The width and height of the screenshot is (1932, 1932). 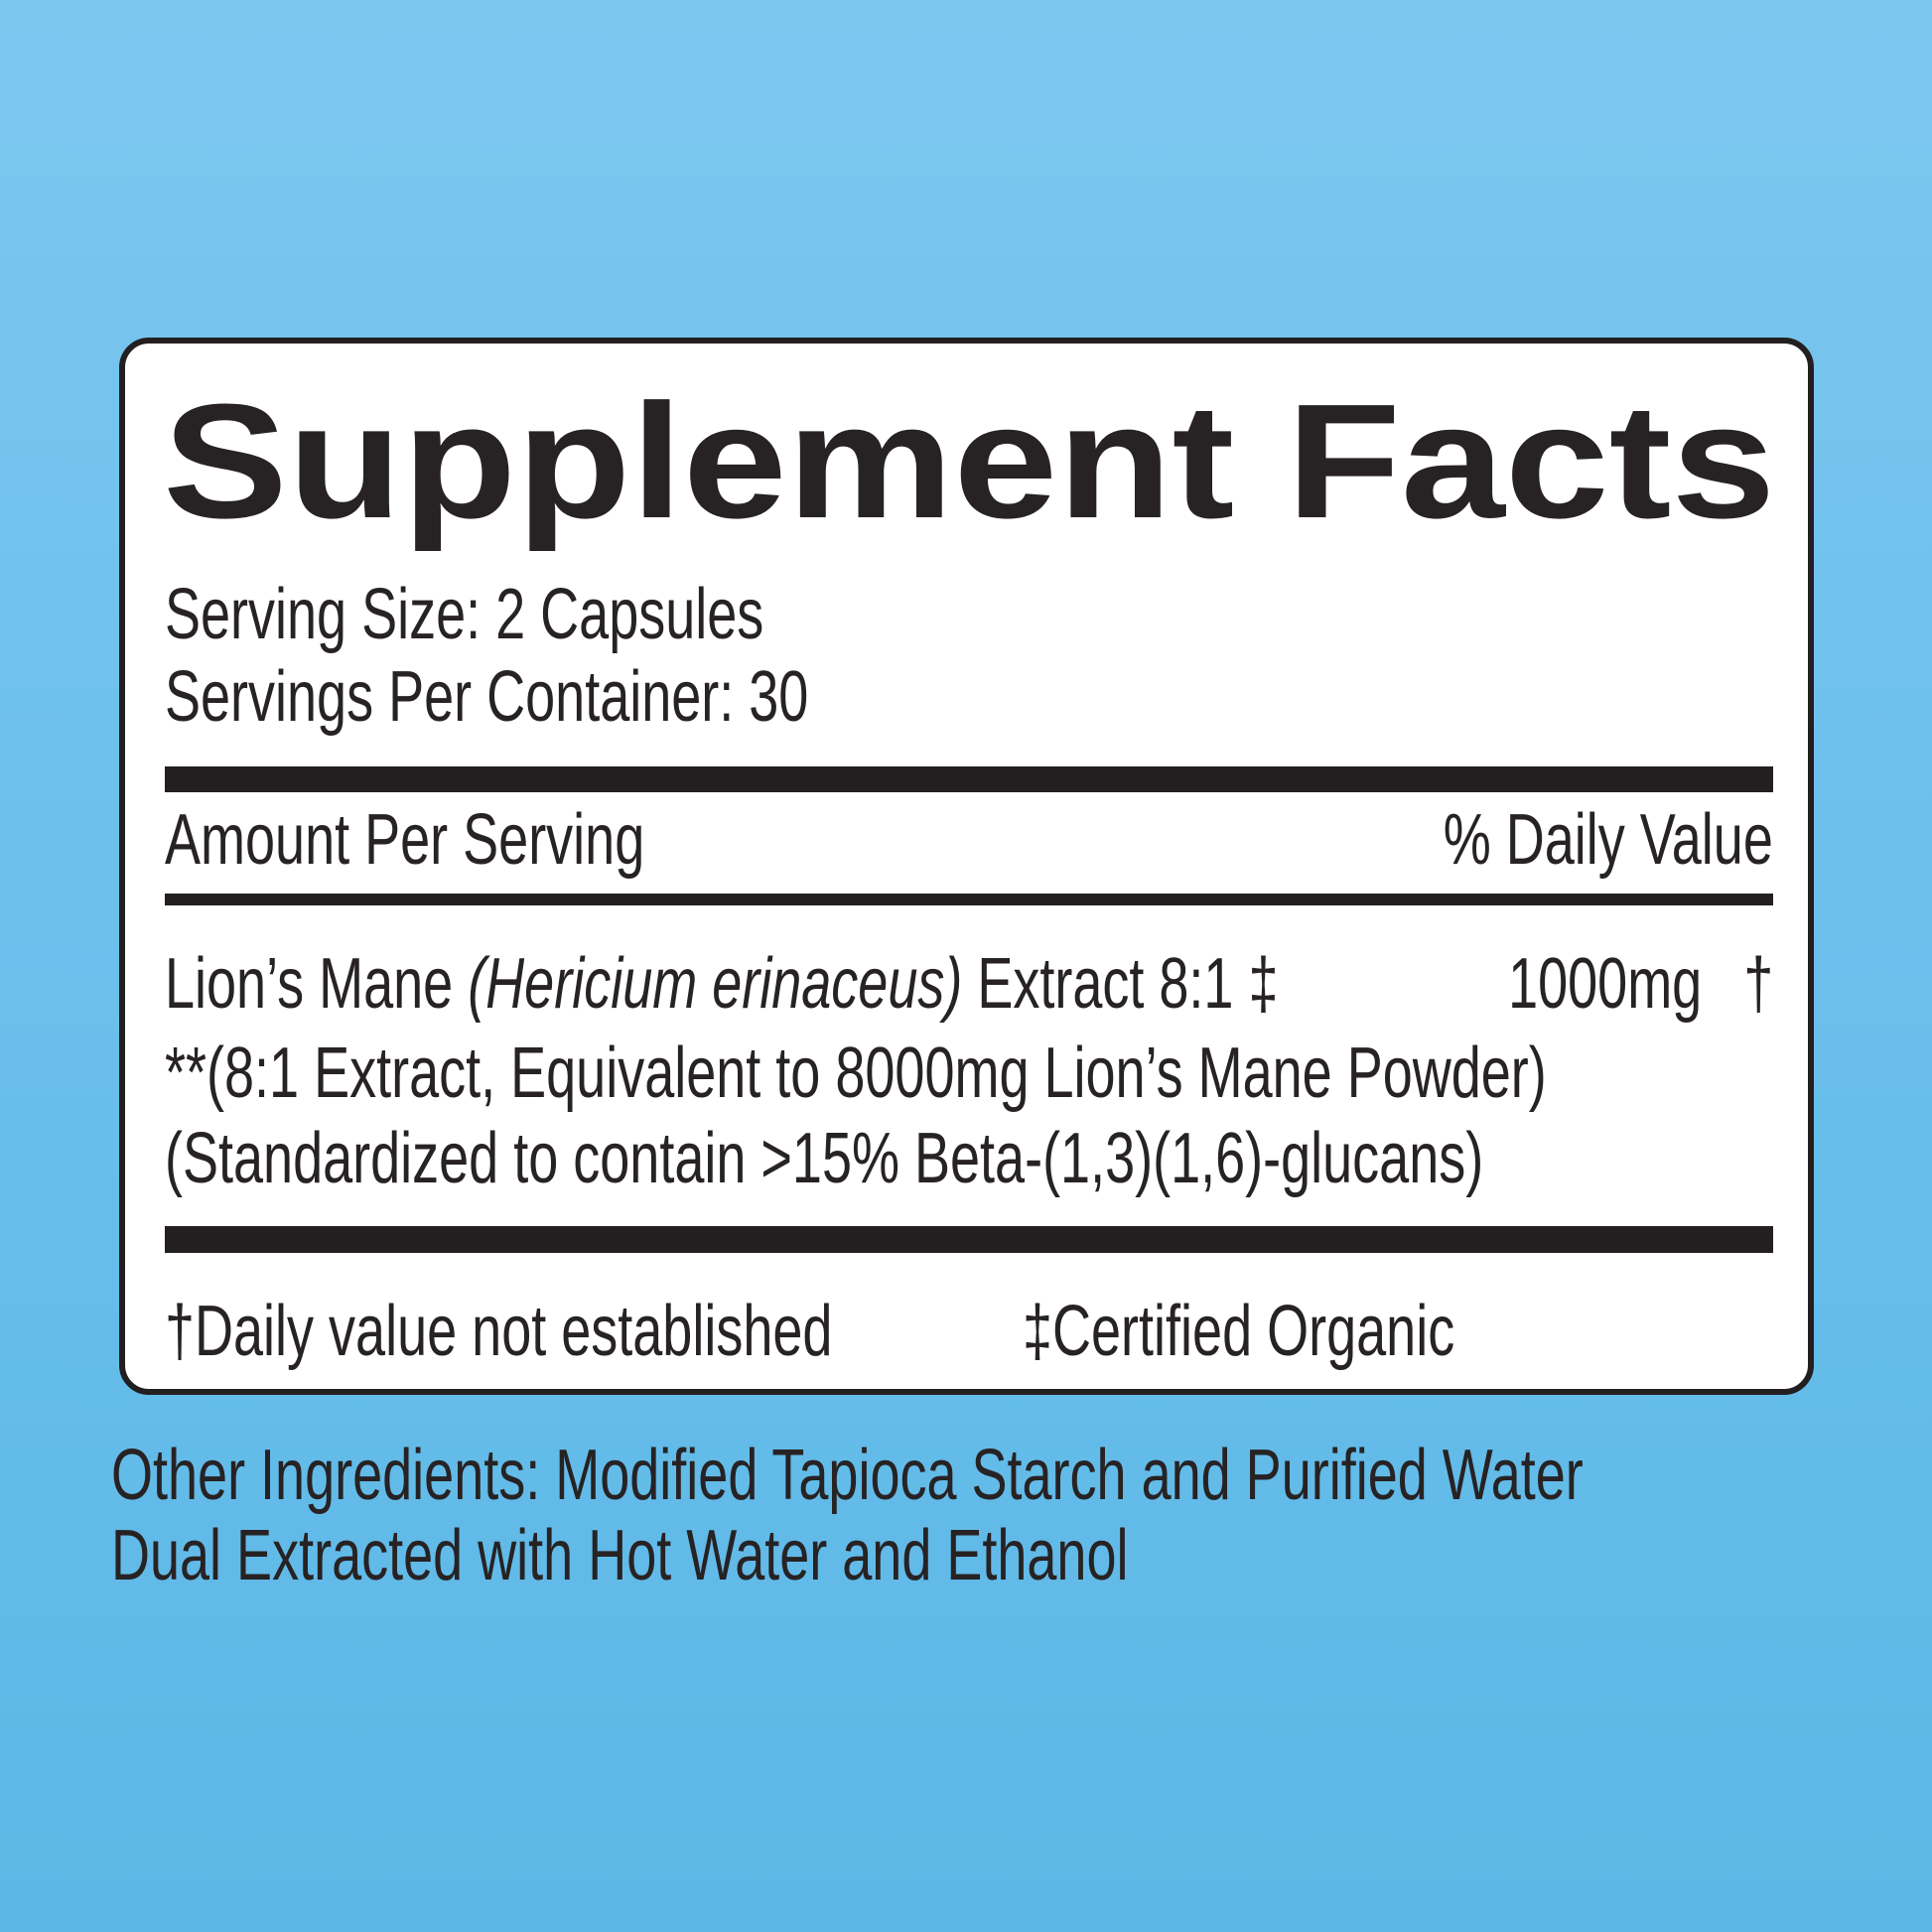 I want to click on amount-per-serving-label: Amount Per Serving, so click(x=405, y=840).